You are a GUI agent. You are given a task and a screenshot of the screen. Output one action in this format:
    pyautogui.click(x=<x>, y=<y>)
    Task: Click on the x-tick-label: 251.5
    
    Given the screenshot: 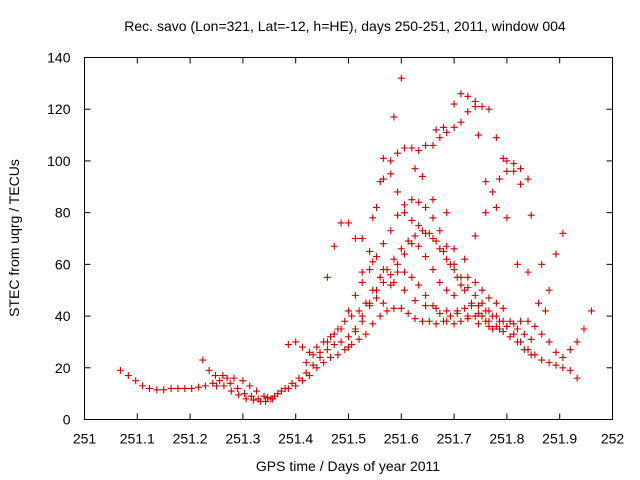 What is the action you would take?
    pyautogui.click(x=348, y=439)
    